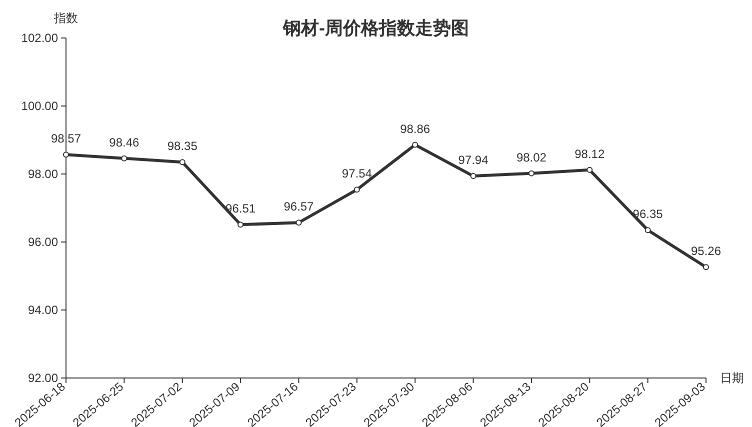  What do you see at coordinates (589, 153) in the screenshot?
I see `data-label: 98.12` at bounding box center [589, 153].